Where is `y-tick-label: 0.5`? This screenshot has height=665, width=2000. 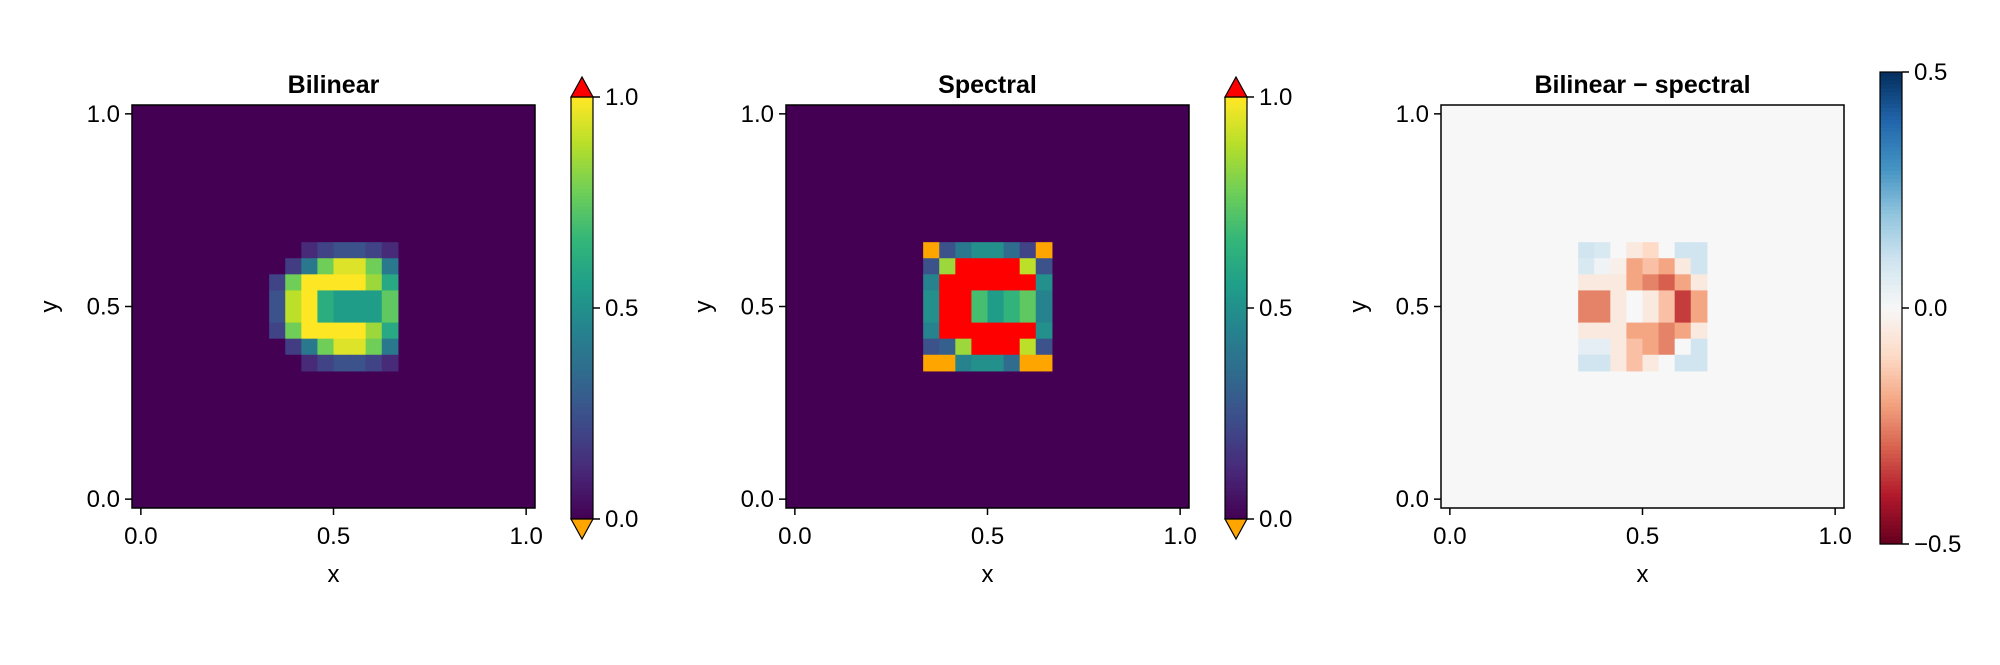 y-tick-label: 0.5 is located at coordinates (1412, 307).